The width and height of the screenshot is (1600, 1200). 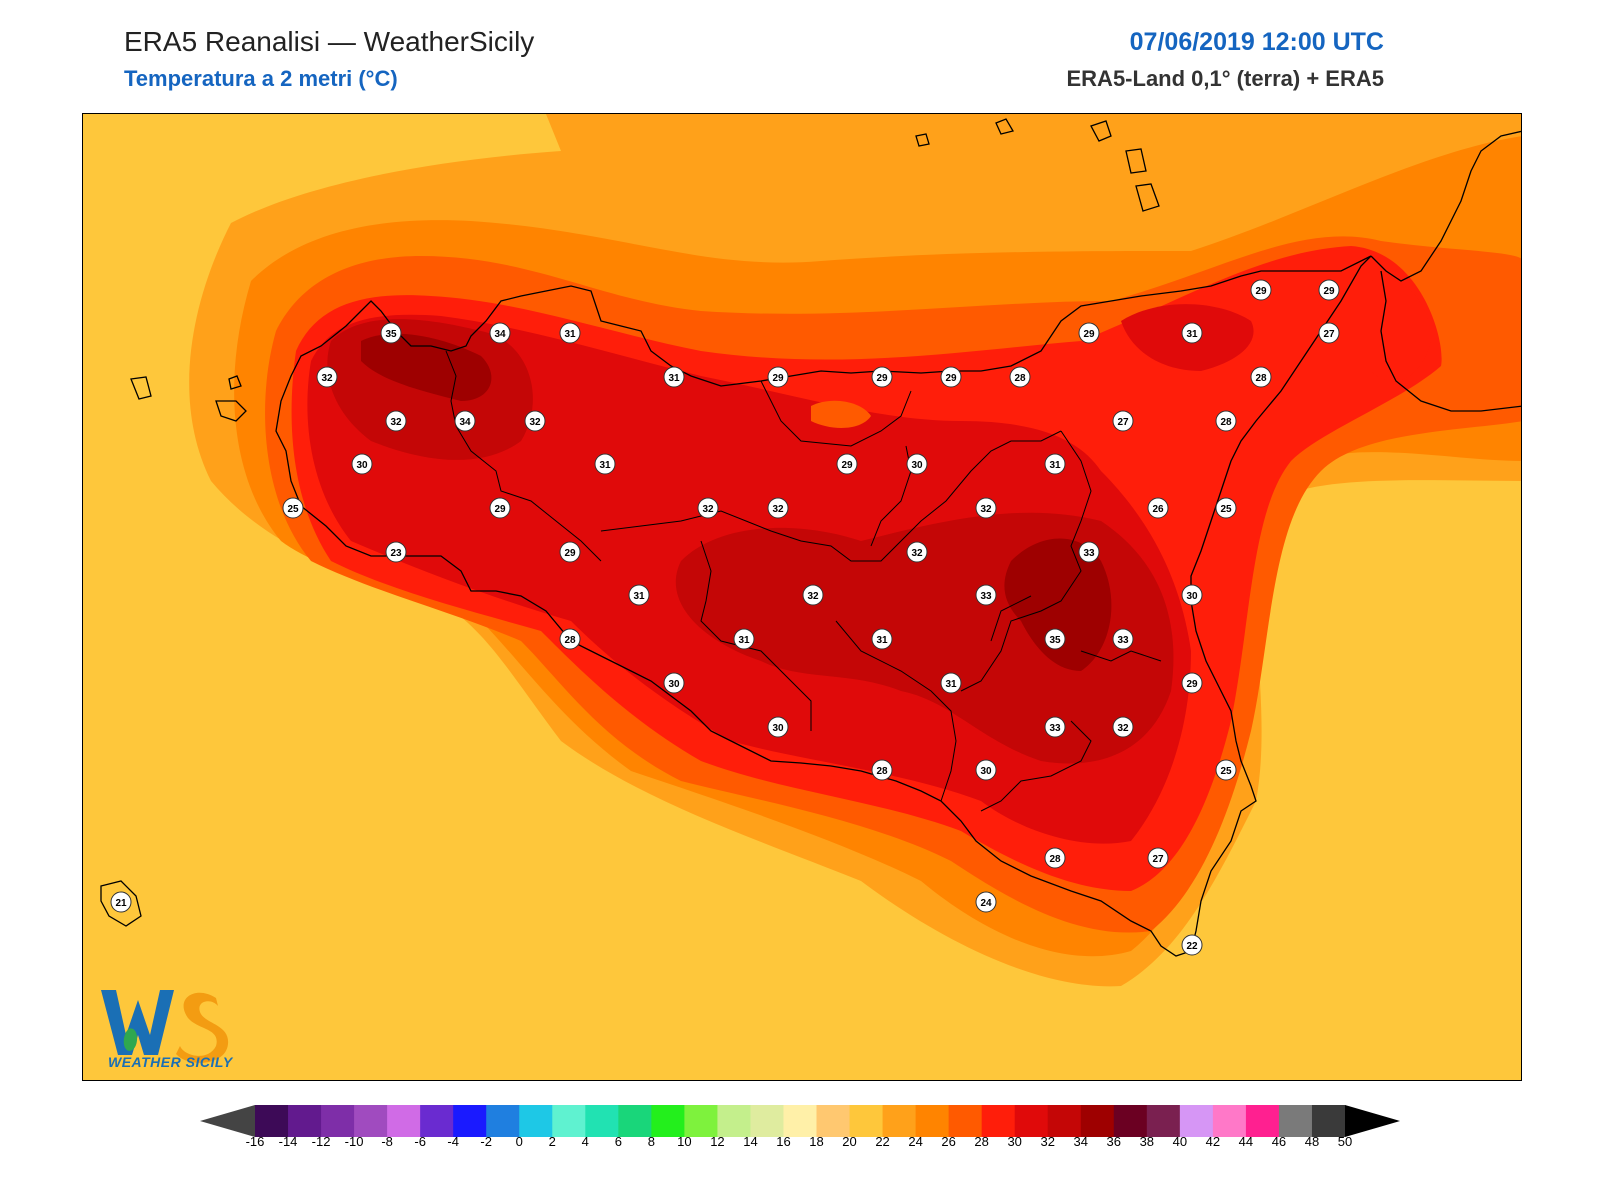 I want to click on colorbar-tick-label: 30, so click(x=1014, y=1141).